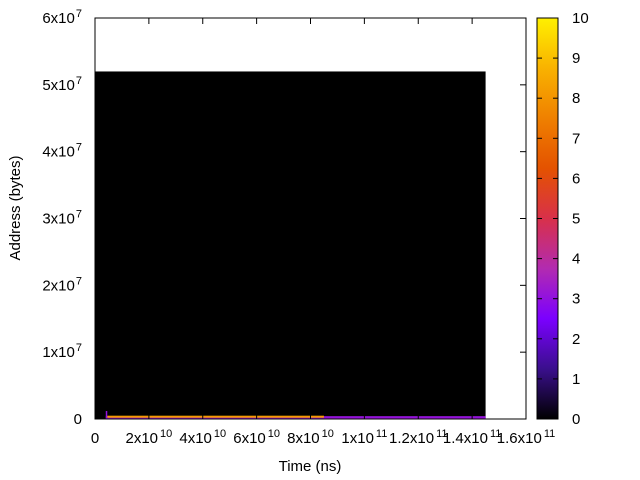 The height and width of the screenshot is (480, 640). Describe the element at coordinates (576, 259) in the screenshot. I see `colorbar-tick-label: 4` at that location.